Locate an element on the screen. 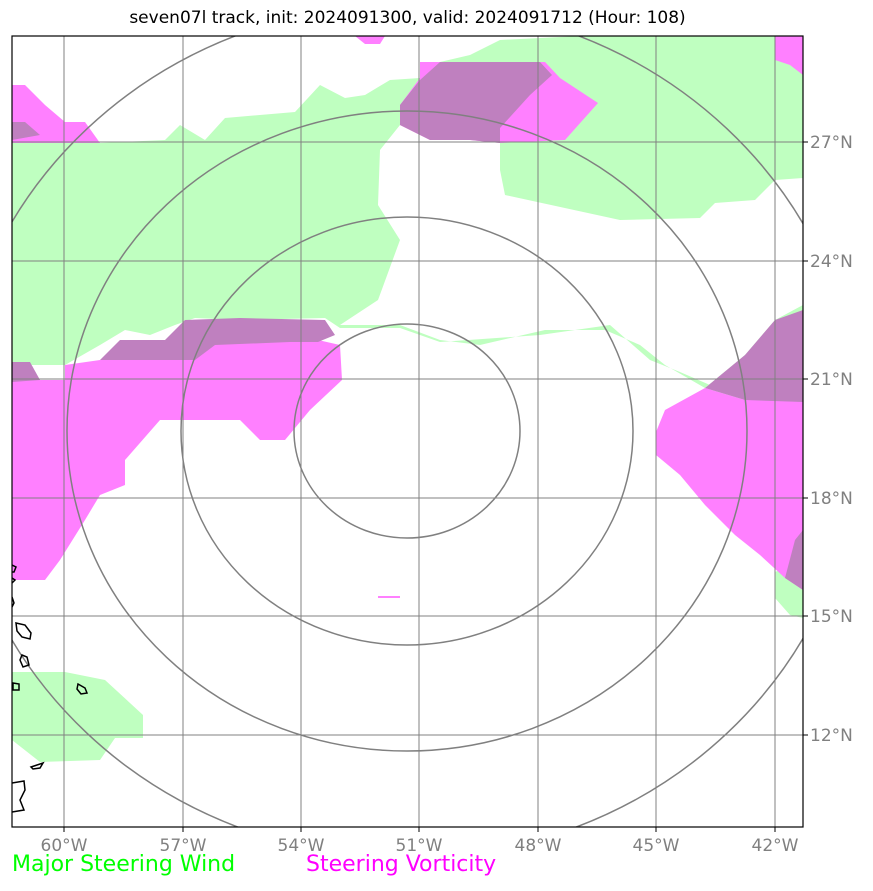 The height and width of the screenshot is (891, 873). y-tick-label: 12°N is located at coordinates (831, 736).